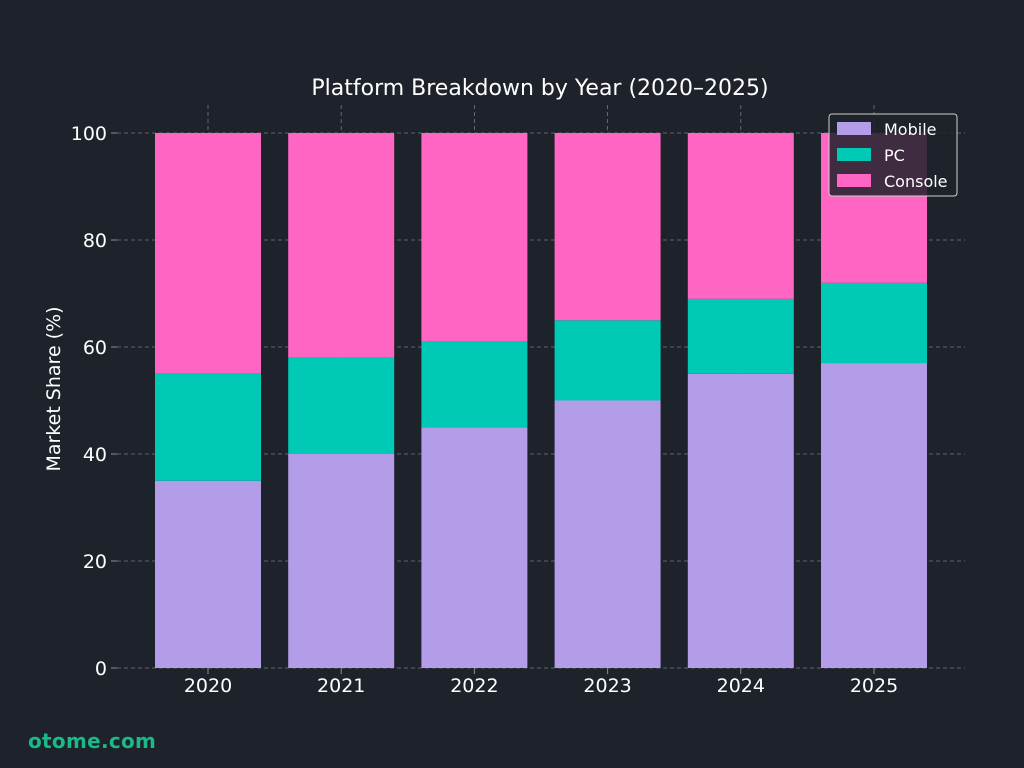 This screenshot has width=1024, height=768. I want to click on y-tick-label: 40, so click(95, 455).